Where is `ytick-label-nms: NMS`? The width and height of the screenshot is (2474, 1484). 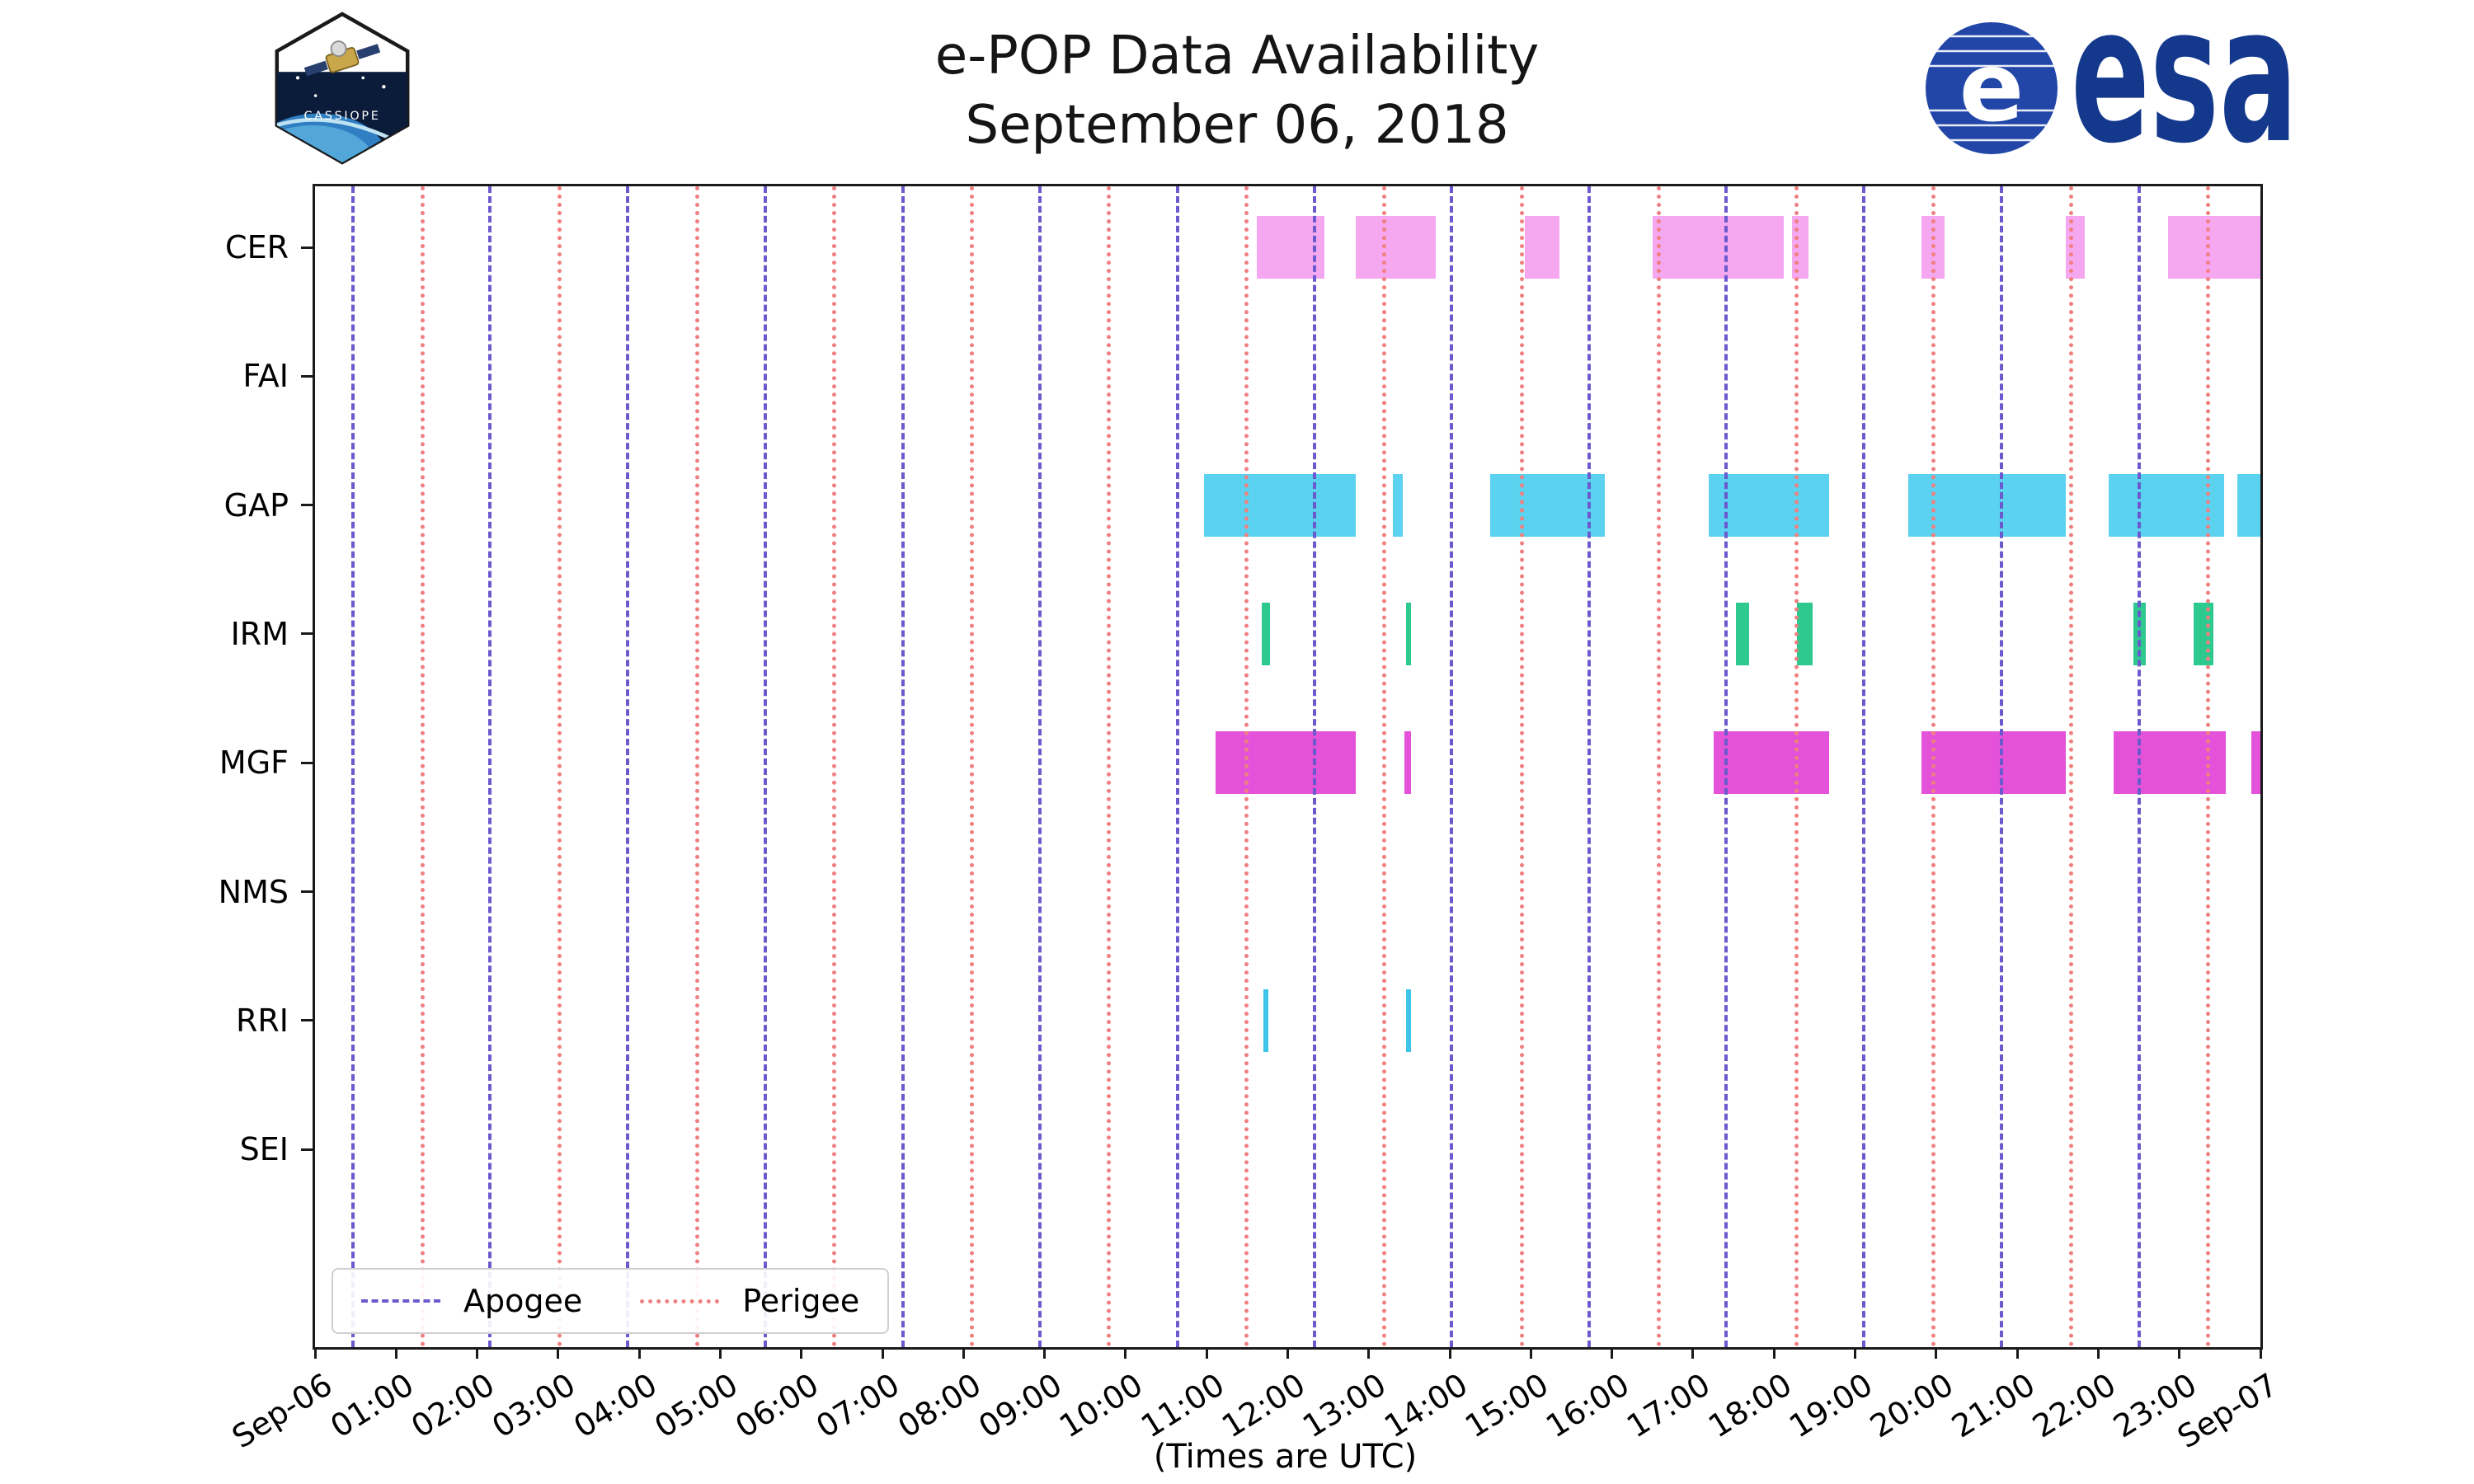 ytick-label-nms: NMS is located at coordinates (253, 891).